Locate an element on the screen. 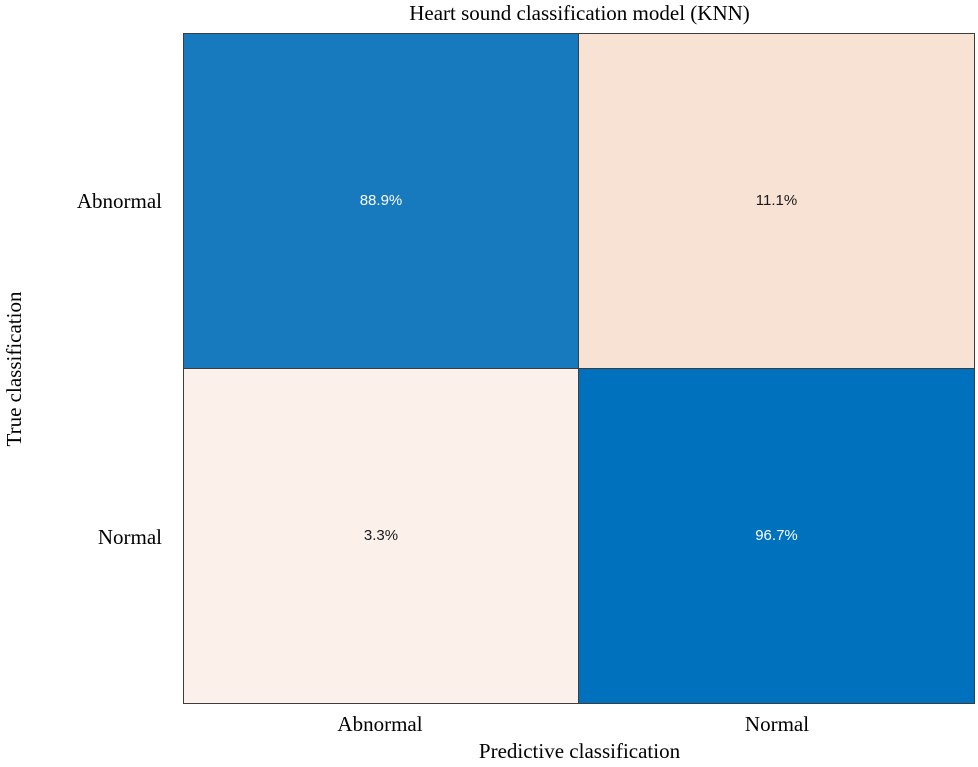  x-tick-normal: Normal is located at coordinates (777, 724).